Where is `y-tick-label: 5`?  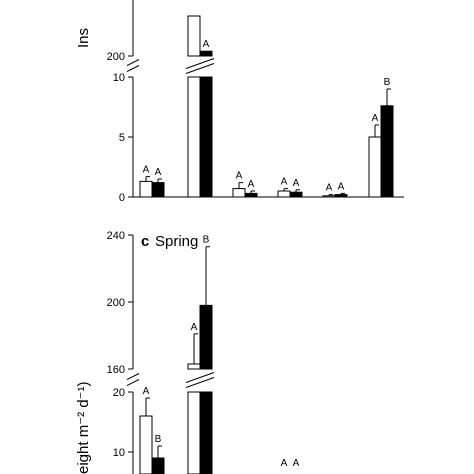
y-tick-label: 5 is located at coordinates (122, 138).